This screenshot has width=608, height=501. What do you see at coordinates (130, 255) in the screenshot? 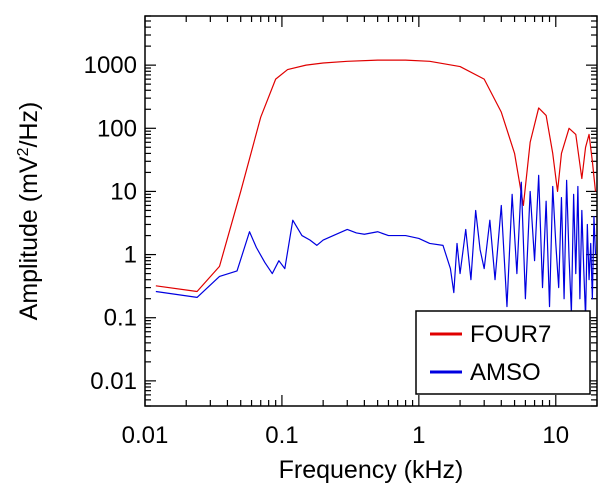
I see `y-tick-label: 1` at bounding box center [130, 255].